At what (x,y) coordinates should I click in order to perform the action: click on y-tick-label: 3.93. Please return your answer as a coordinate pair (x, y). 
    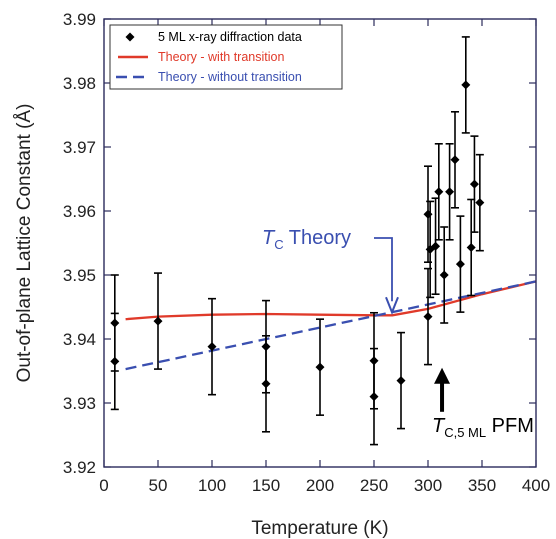
    Looking at the image, I should click on (79, 403).